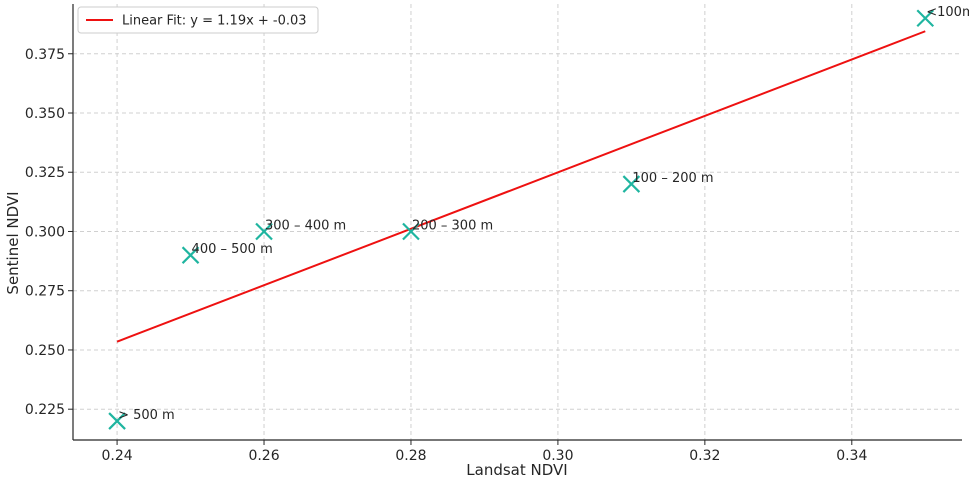 The image size is (969, 480). Describe the element at coordinates (45, 232) in the screenshot. I see `y-tick-label: 0.300` at that location.